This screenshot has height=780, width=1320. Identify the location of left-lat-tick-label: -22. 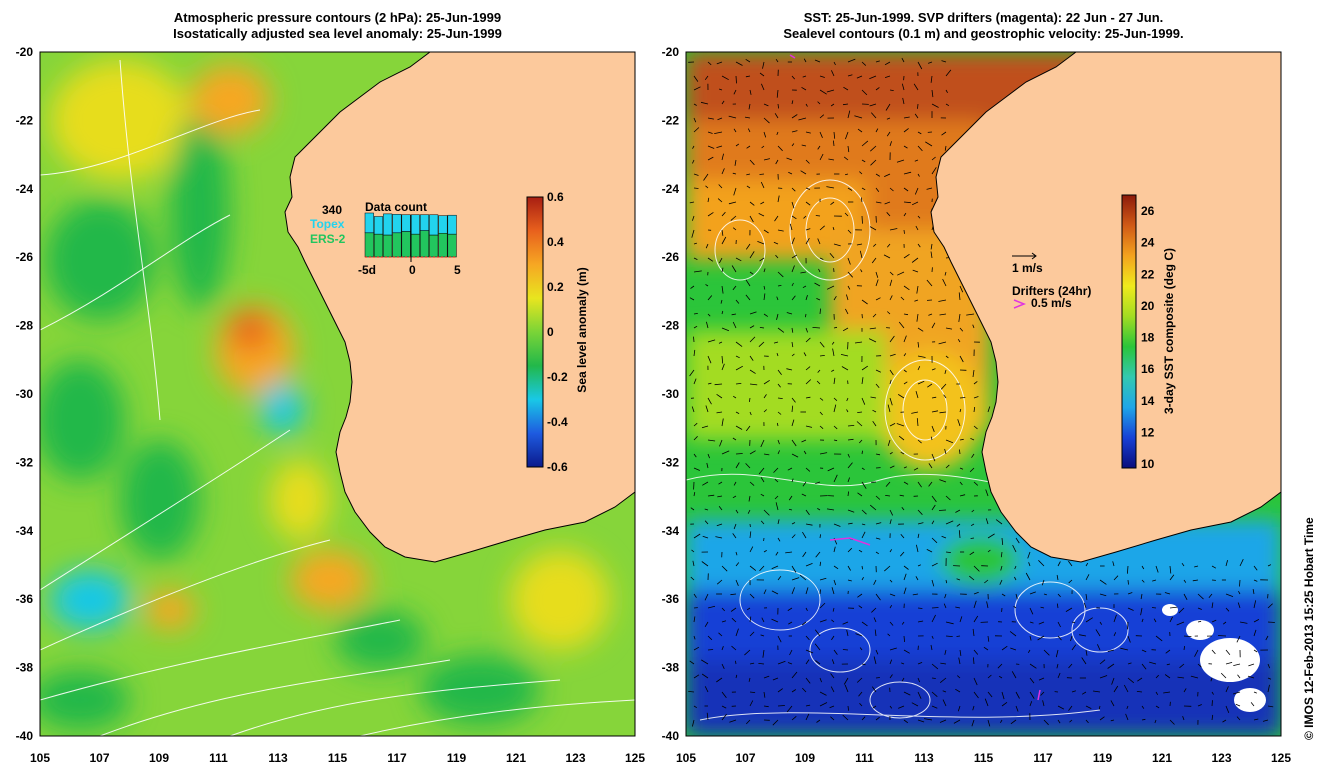
(25, 120).